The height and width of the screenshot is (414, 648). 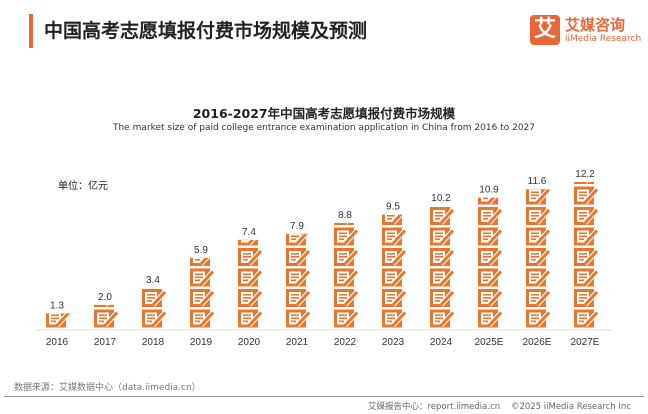 I want to click on title-accent-bar, so click(x=31, y=31).